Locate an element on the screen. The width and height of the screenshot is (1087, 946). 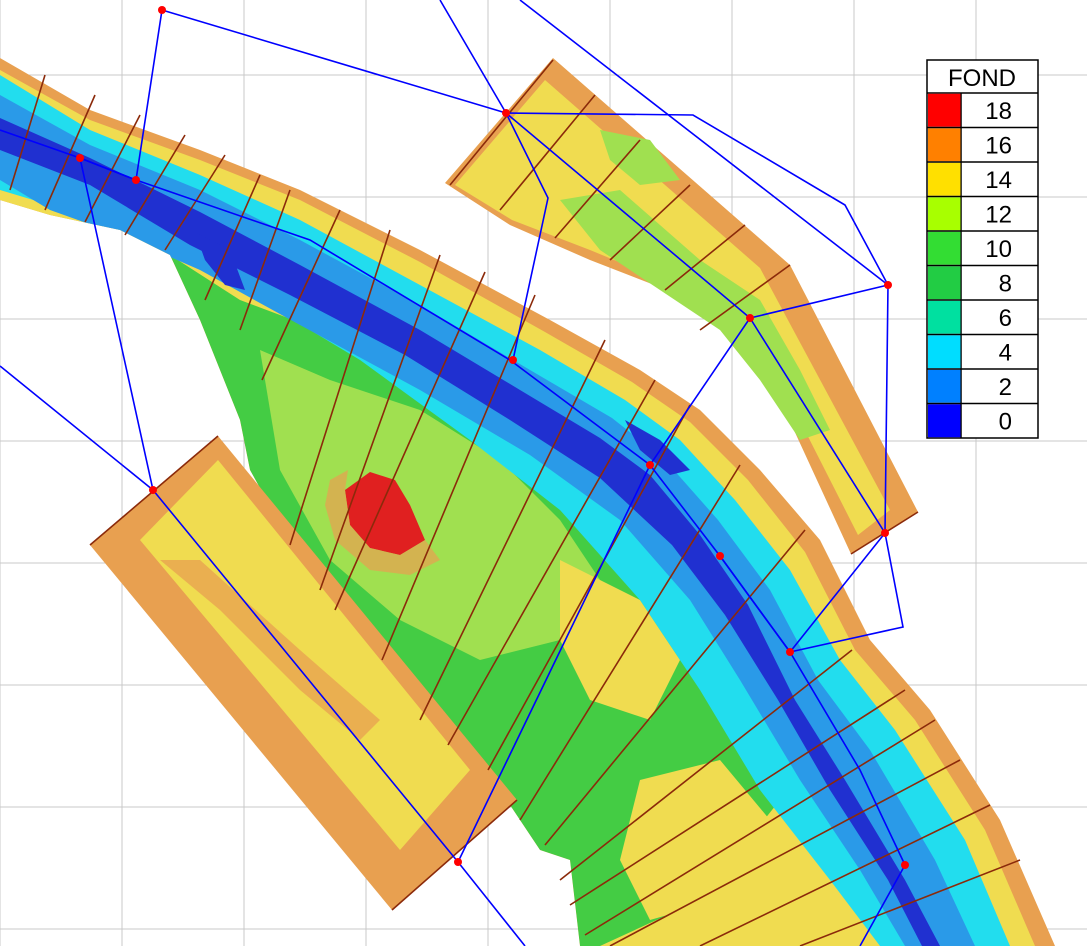
legend-label: 0 is located at coordinates (1005, 422).